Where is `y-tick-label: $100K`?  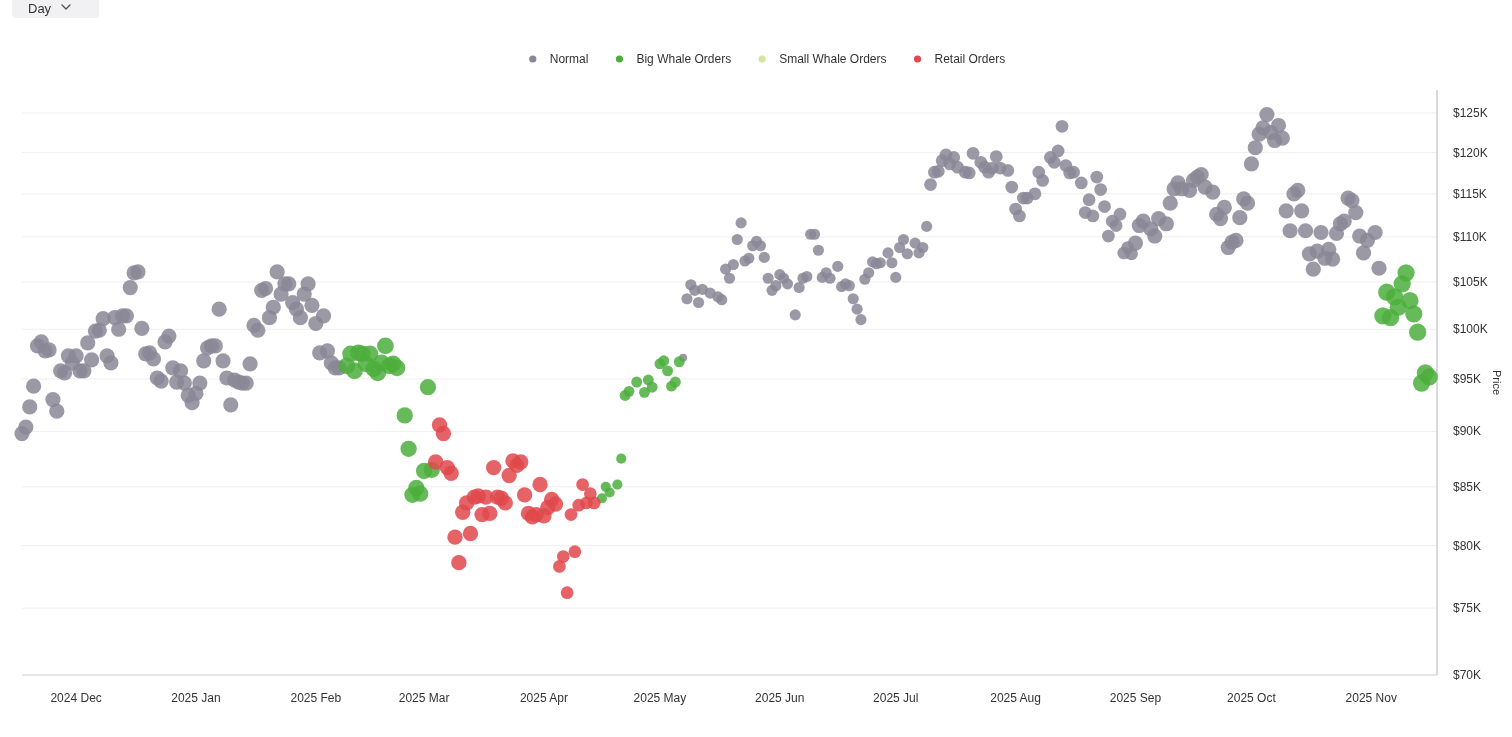 y-tick-label: $100K is located at coordinates (1470, 329).